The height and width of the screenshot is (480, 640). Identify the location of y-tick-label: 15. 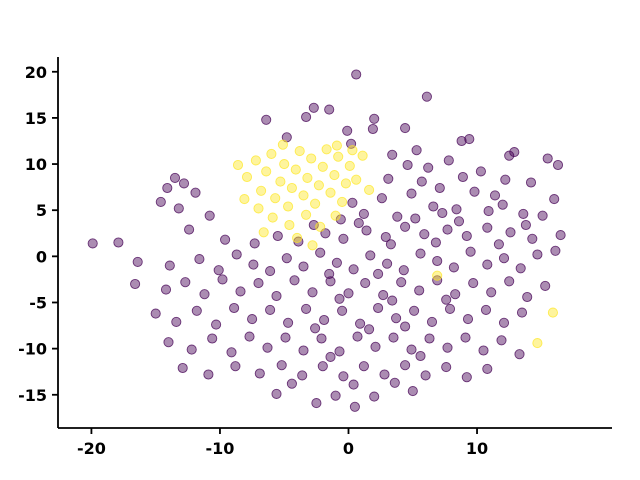
(36, 118).